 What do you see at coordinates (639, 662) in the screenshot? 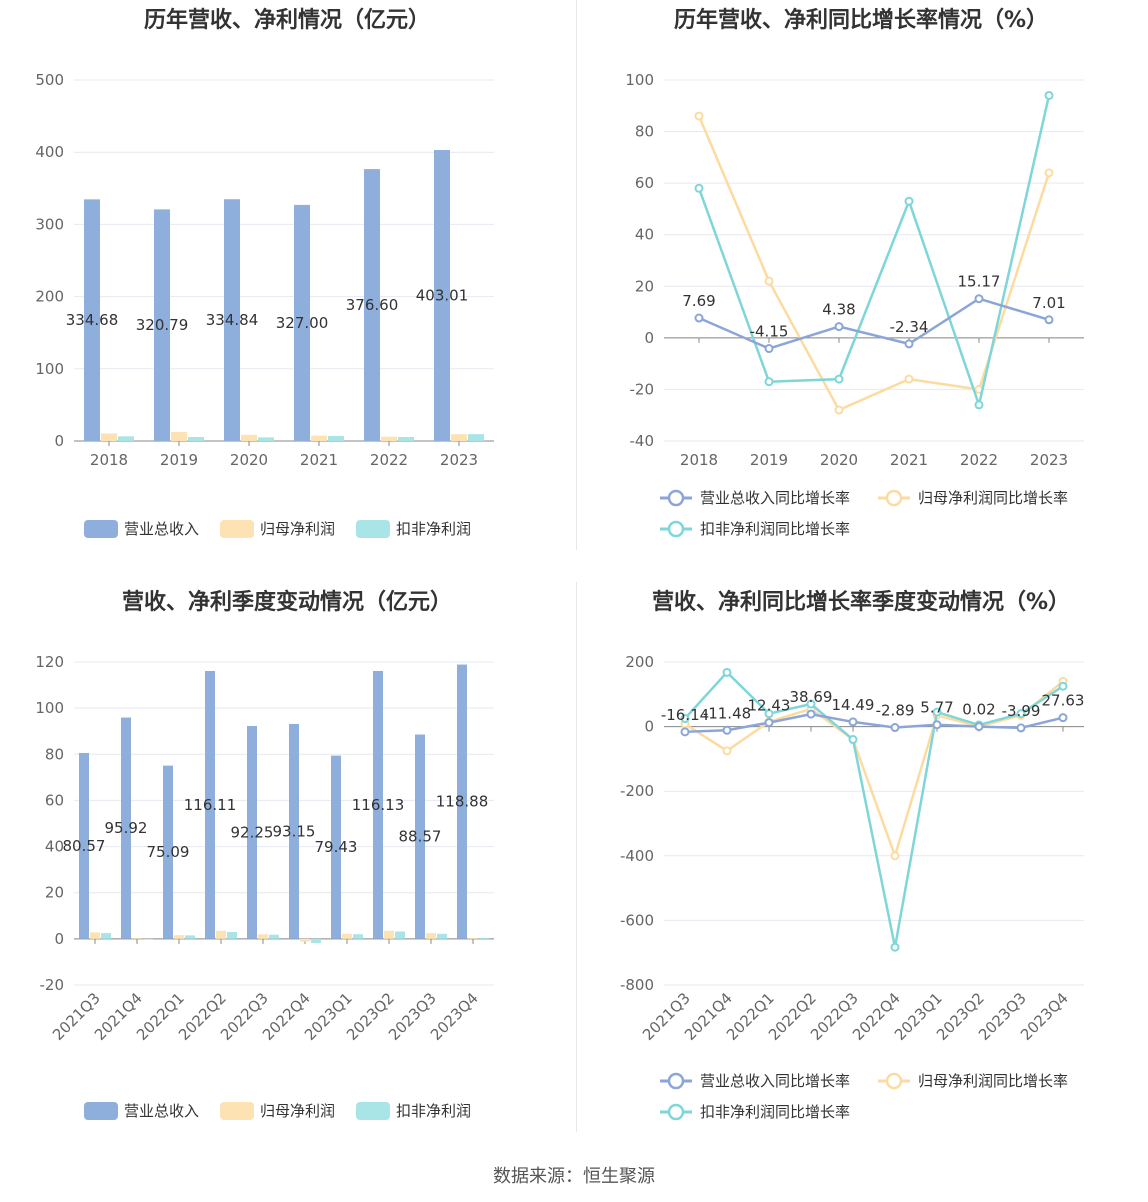
I see `y-tick-label: 200` at bounding box center [639, 662].